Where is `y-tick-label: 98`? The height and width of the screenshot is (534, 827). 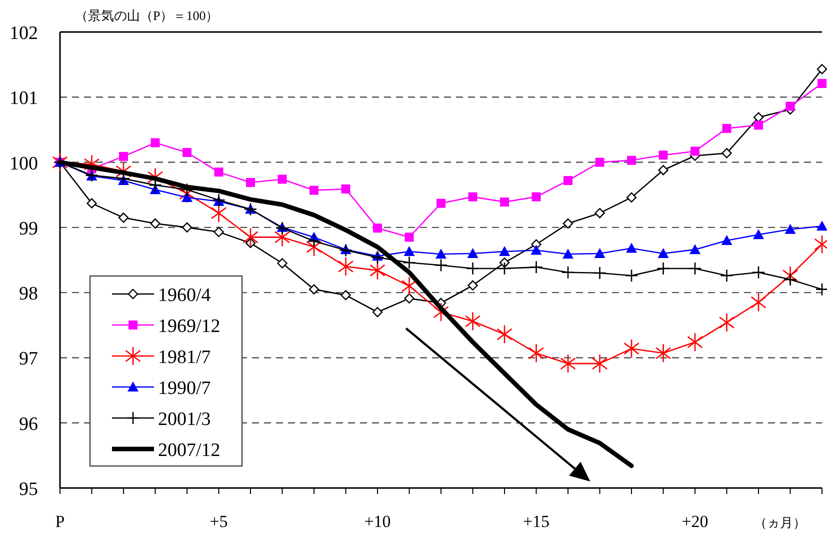 y-tick-label: 98 is located at coordinates (28, 294).